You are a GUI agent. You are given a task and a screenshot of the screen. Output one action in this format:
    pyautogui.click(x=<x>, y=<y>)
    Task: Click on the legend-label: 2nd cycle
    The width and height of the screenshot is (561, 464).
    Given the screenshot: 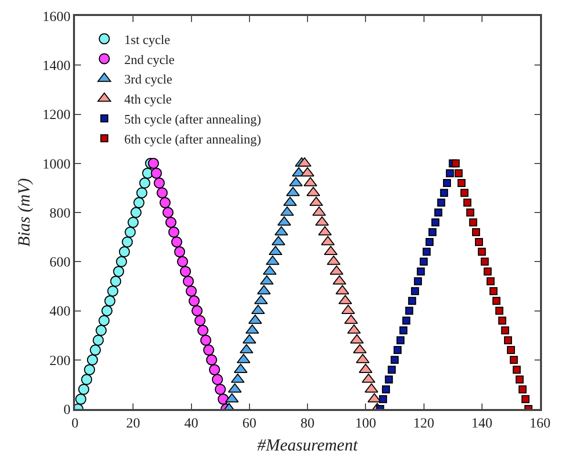 What is the action you would take?
    pyautogui.click(x=149, y=59)
    